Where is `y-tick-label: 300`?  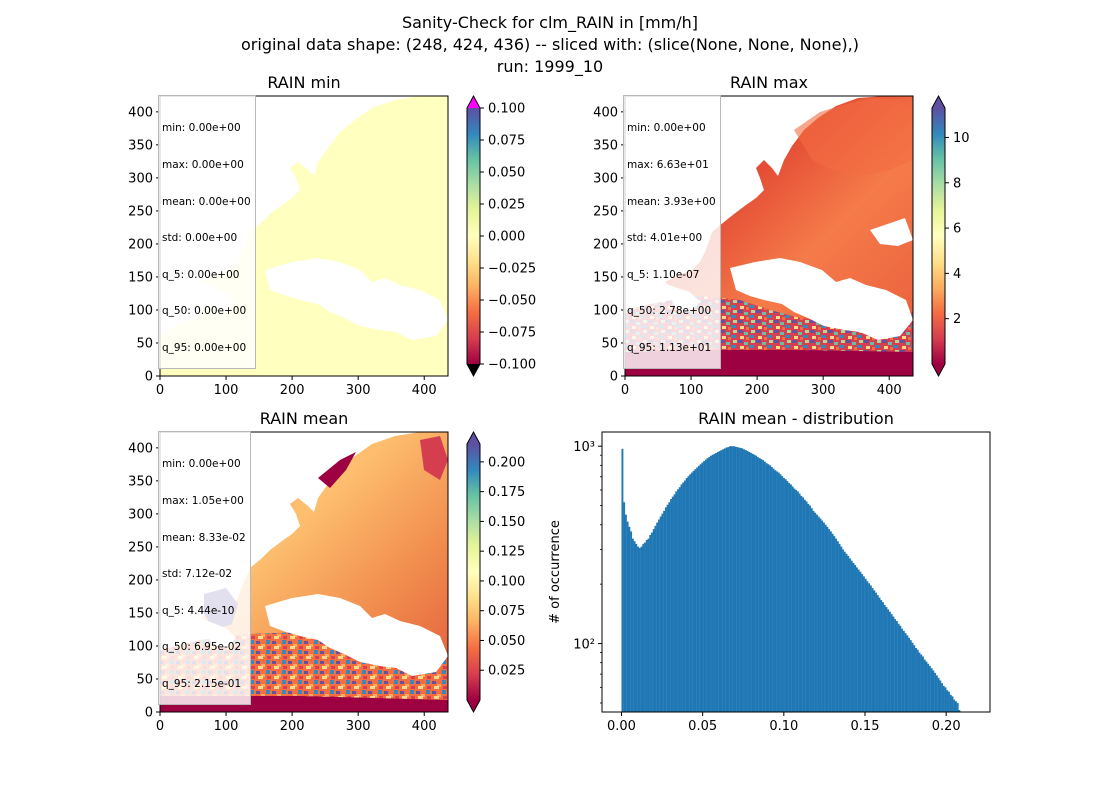
y-tick-label: 300 is located at coordinates (140, 178).